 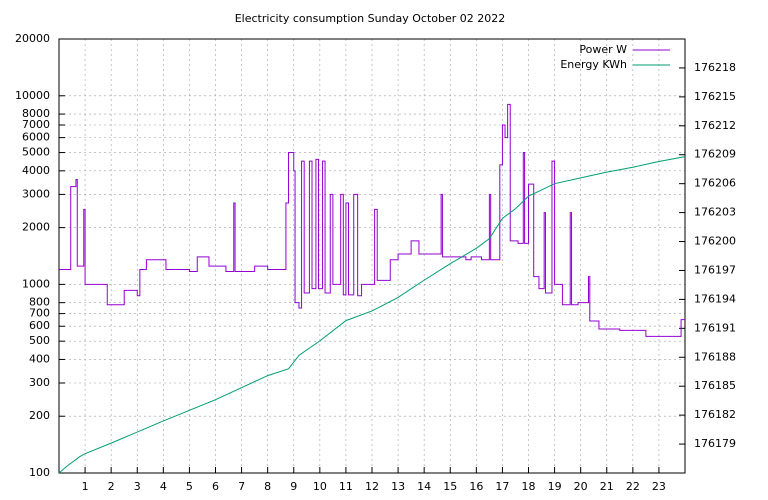 I want to click on x-tick-label: 7, so click(x=241, y=486).